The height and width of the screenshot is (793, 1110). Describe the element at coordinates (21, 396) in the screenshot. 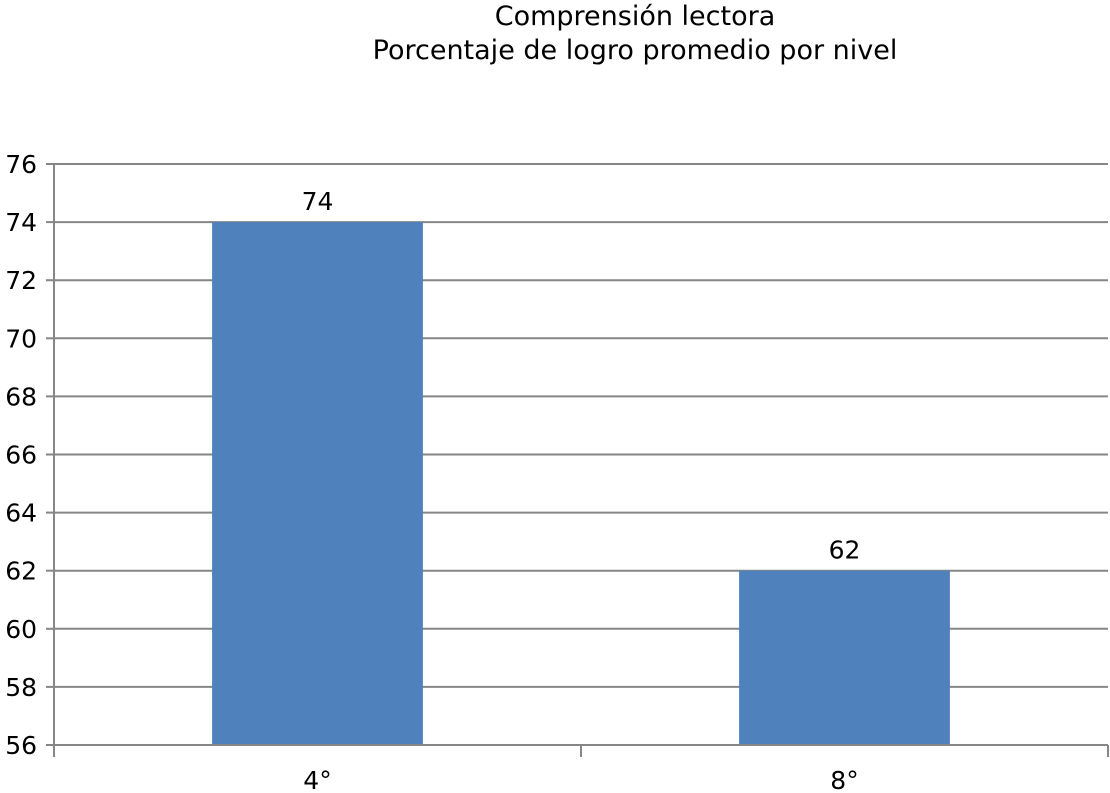

I see `y-tick-label: 68` at that location.